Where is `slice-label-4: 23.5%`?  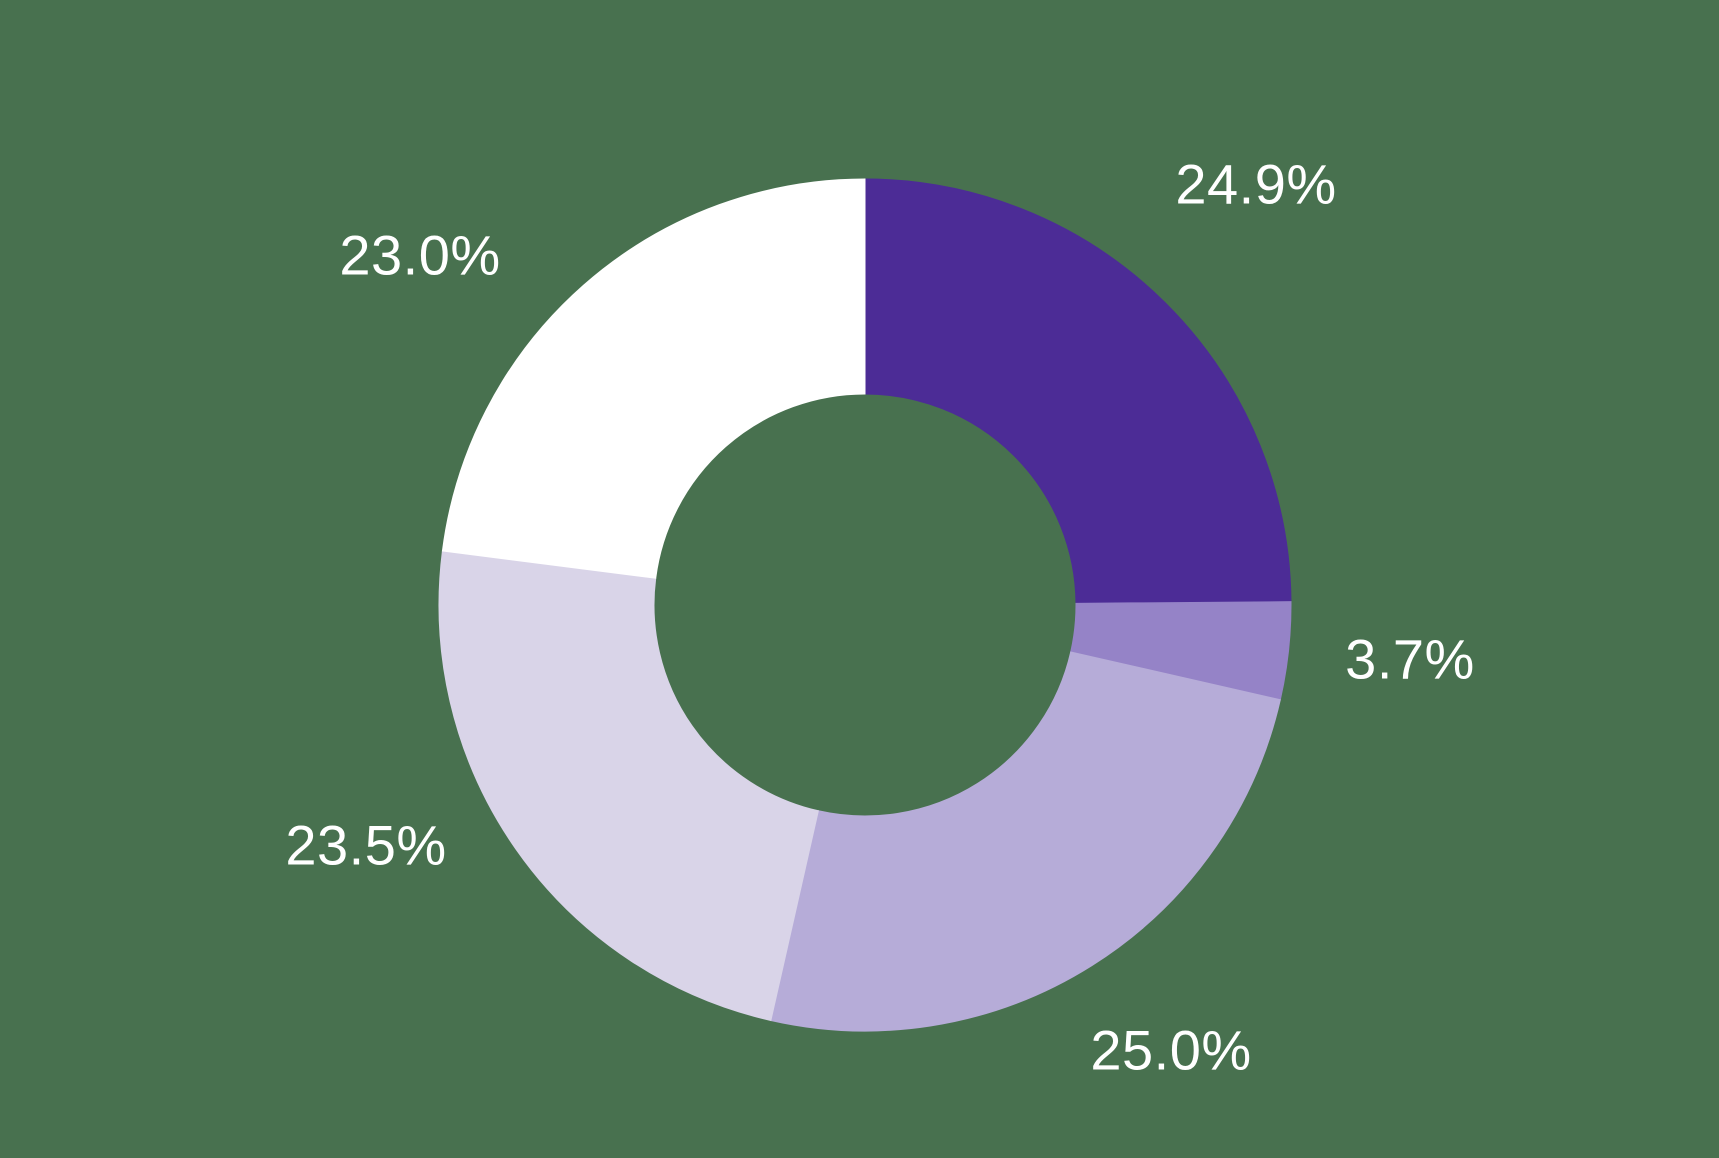 slice-label-4: 23.5% is located at coordinates (366, 845).